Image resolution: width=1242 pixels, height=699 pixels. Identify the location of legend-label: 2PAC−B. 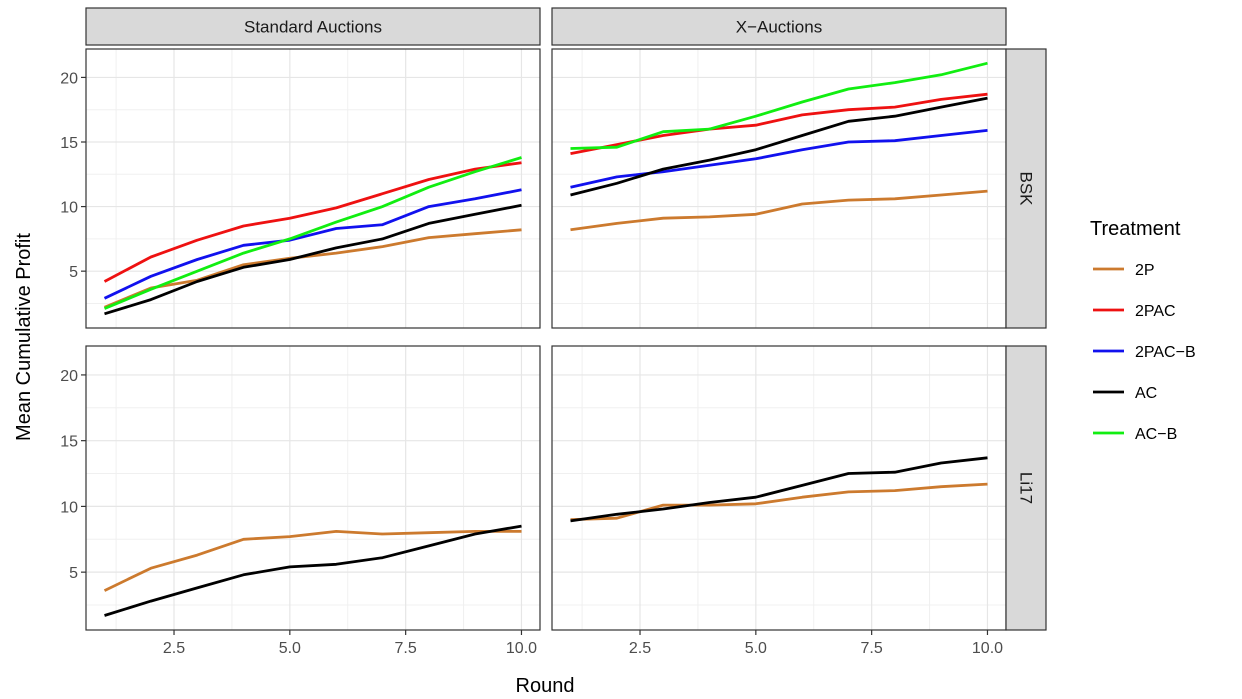
(1165, 352).